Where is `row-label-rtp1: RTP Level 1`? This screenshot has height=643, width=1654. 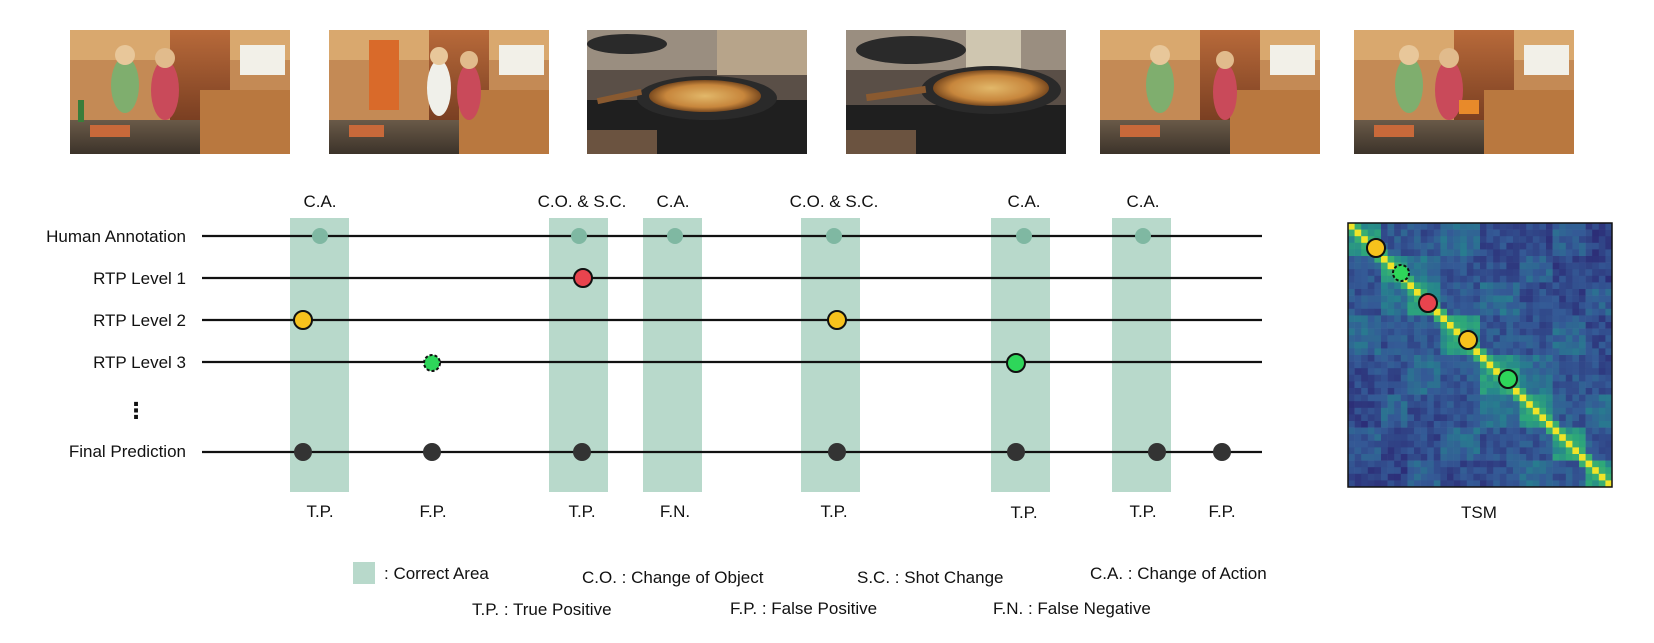 row-label-rtp1: RTP Level 1 is located at coordinates (139, 278).